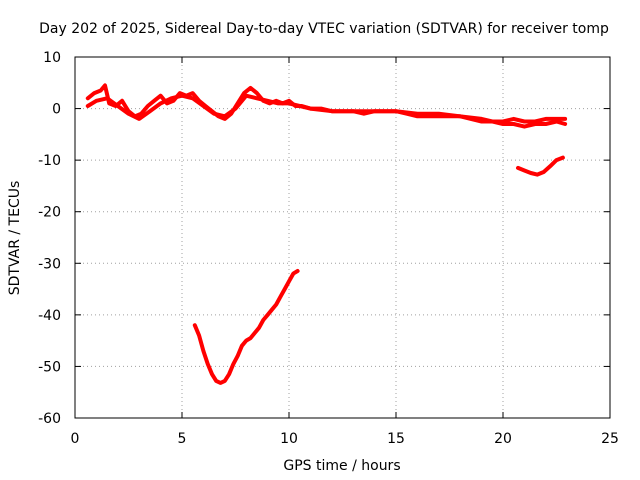  I want to click on y-tick-label: -60, so click(49, 419).